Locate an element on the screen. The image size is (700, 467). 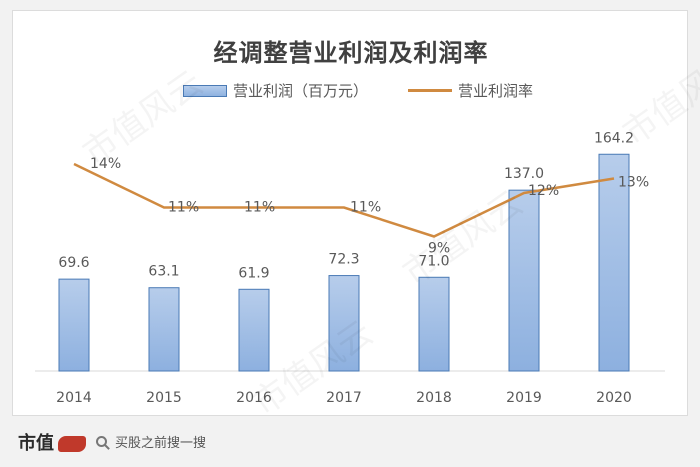
brand-mark-icon is located at coordinates (72, 443).